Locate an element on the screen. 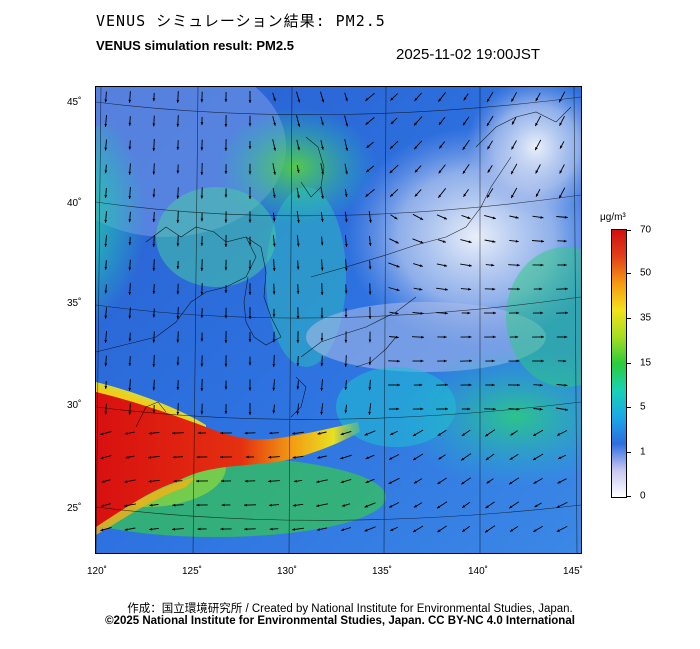 Image resolution: width=700 pixels, height=649 pixels. lat-label-40: 40˚ is located at coordinates (74, 203).